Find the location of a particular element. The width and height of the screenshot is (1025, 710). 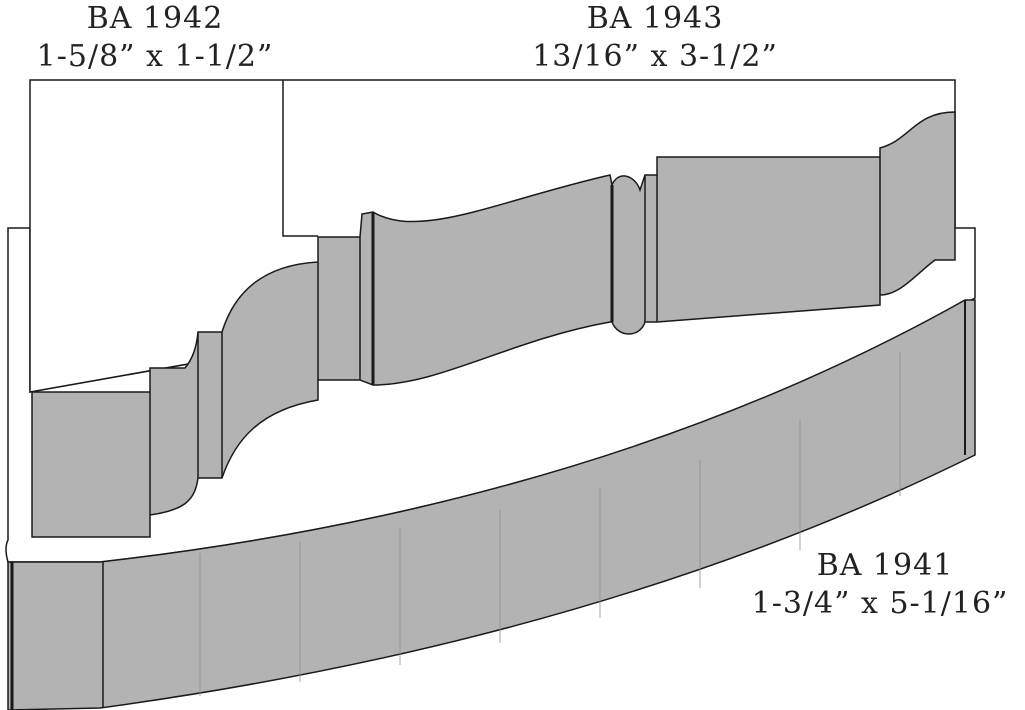

profile-divider is located at coordinates (300, 158).